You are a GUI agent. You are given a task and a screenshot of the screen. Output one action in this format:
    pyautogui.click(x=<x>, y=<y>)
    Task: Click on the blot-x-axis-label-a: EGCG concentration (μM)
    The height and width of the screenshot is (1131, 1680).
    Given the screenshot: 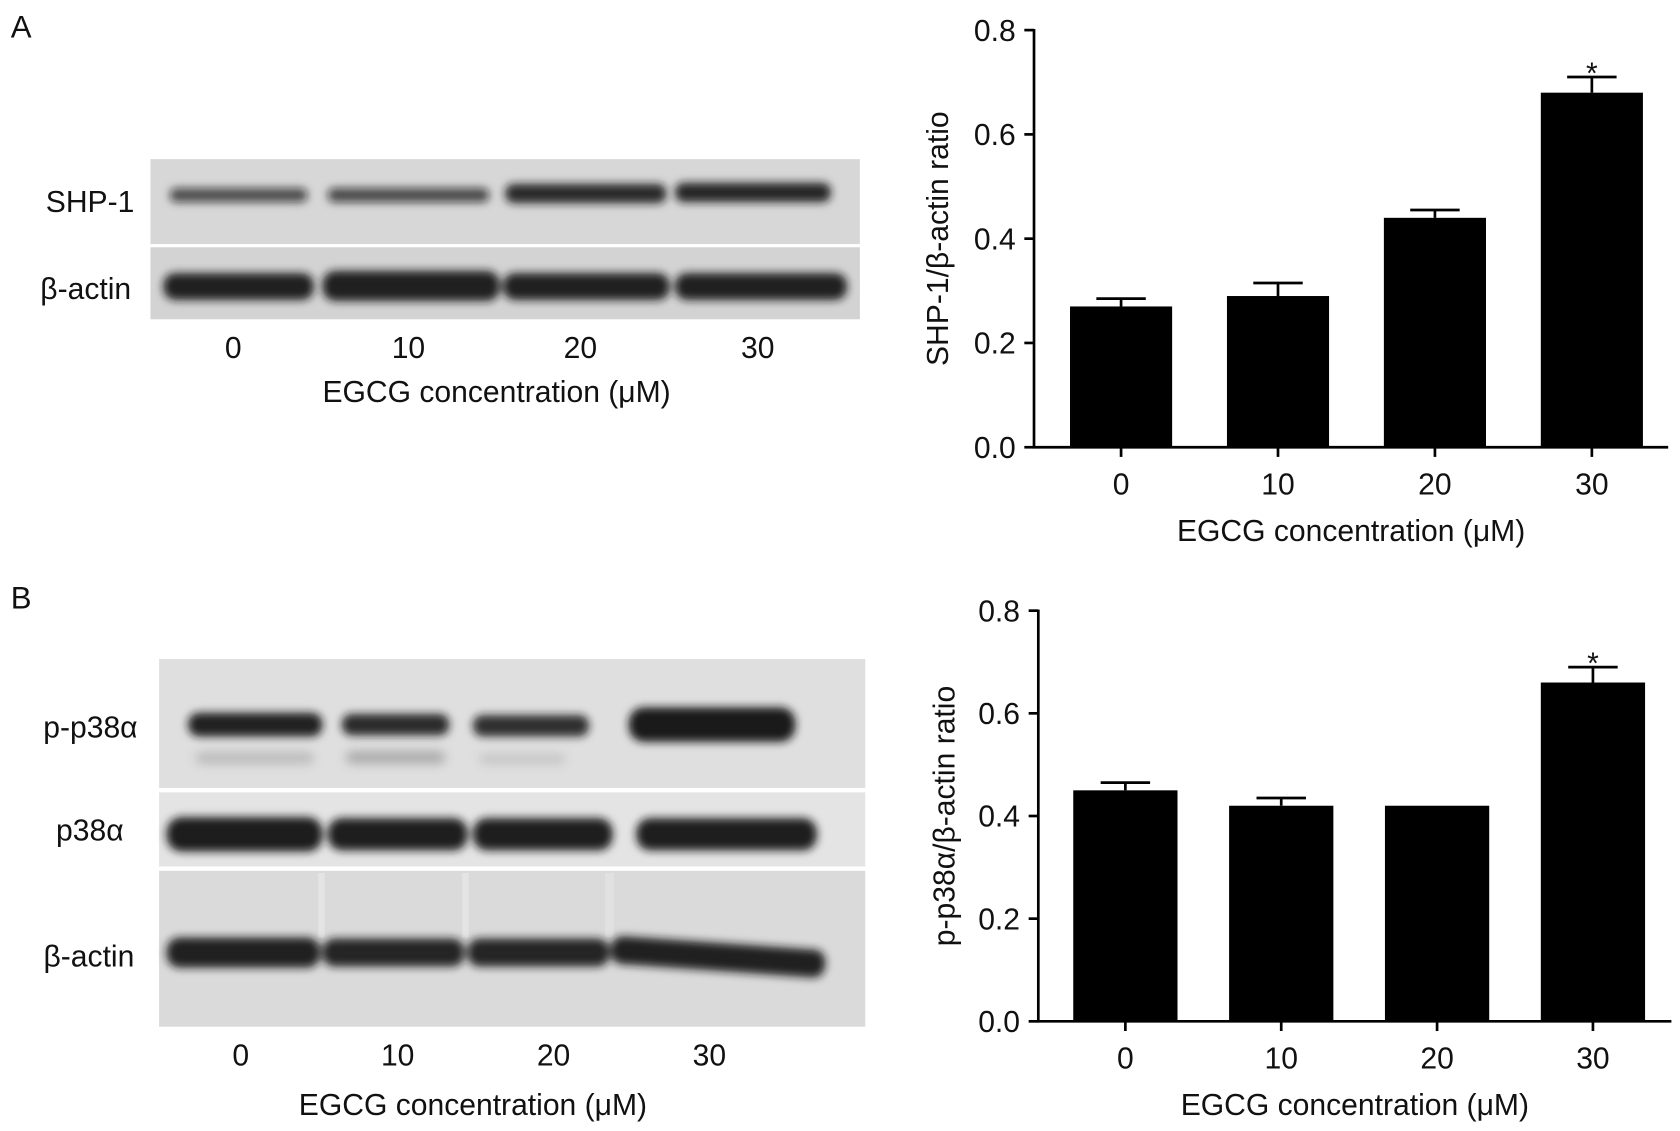 What is the action you would take?
    pyautogui.click(x=496, y=392)
    